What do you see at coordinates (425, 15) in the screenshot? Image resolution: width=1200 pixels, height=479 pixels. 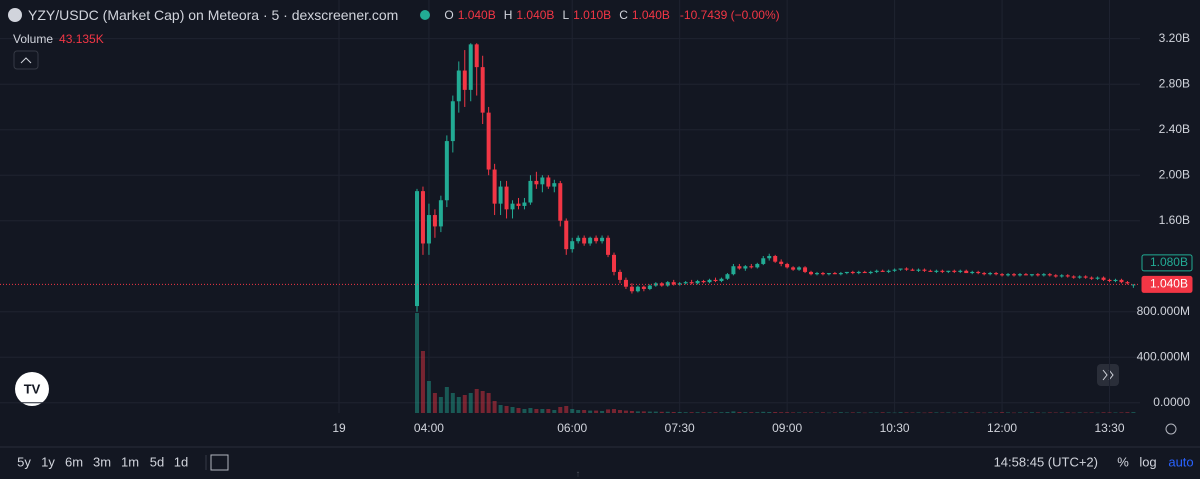 I see `status-dot` at bounding box center [425, 15].